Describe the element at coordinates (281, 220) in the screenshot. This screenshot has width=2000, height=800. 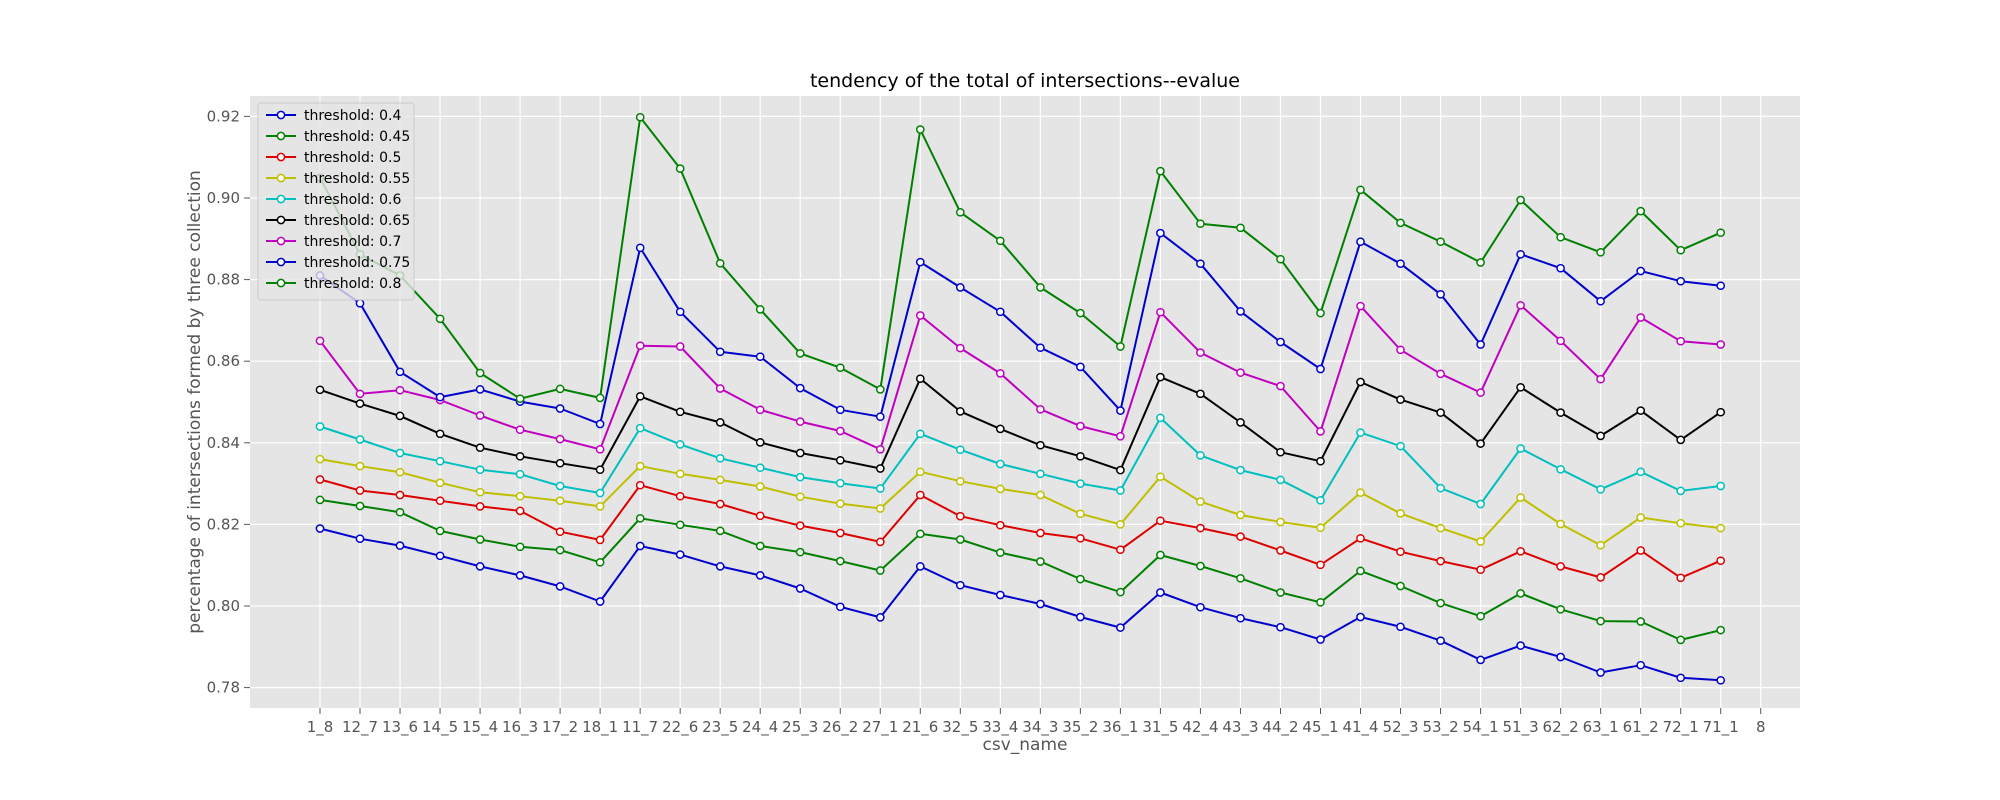
I see `legend-swatch-marker` at that location.